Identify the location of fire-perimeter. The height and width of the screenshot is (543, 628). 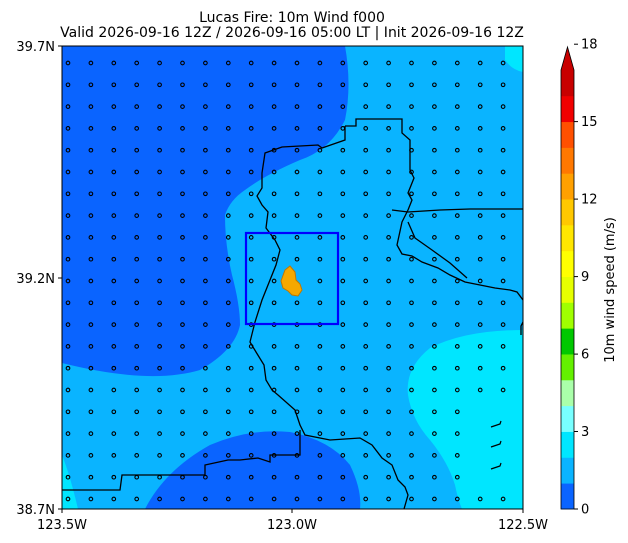
(291, 281).